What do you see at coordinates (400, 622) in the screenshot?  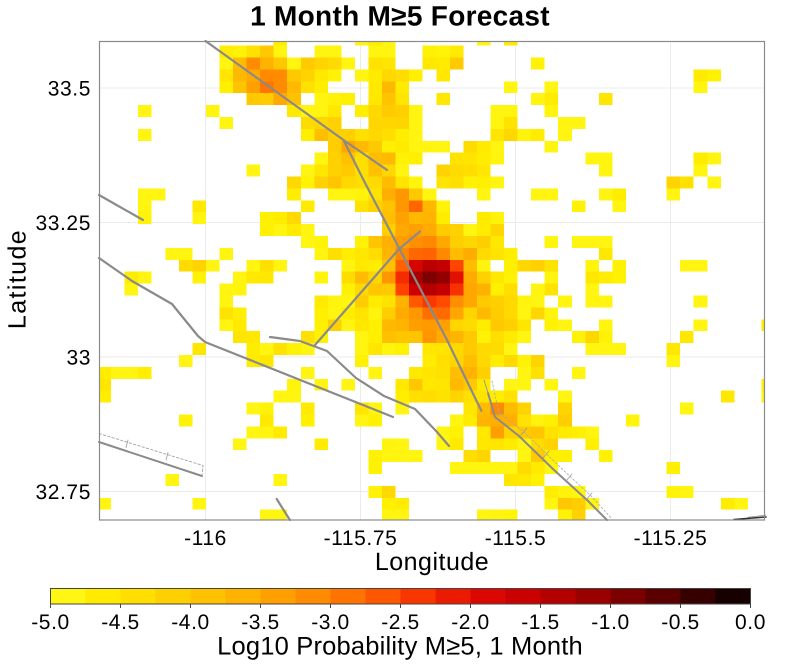 I see `svg-text: -2.5` at bounding box center [400, 622].